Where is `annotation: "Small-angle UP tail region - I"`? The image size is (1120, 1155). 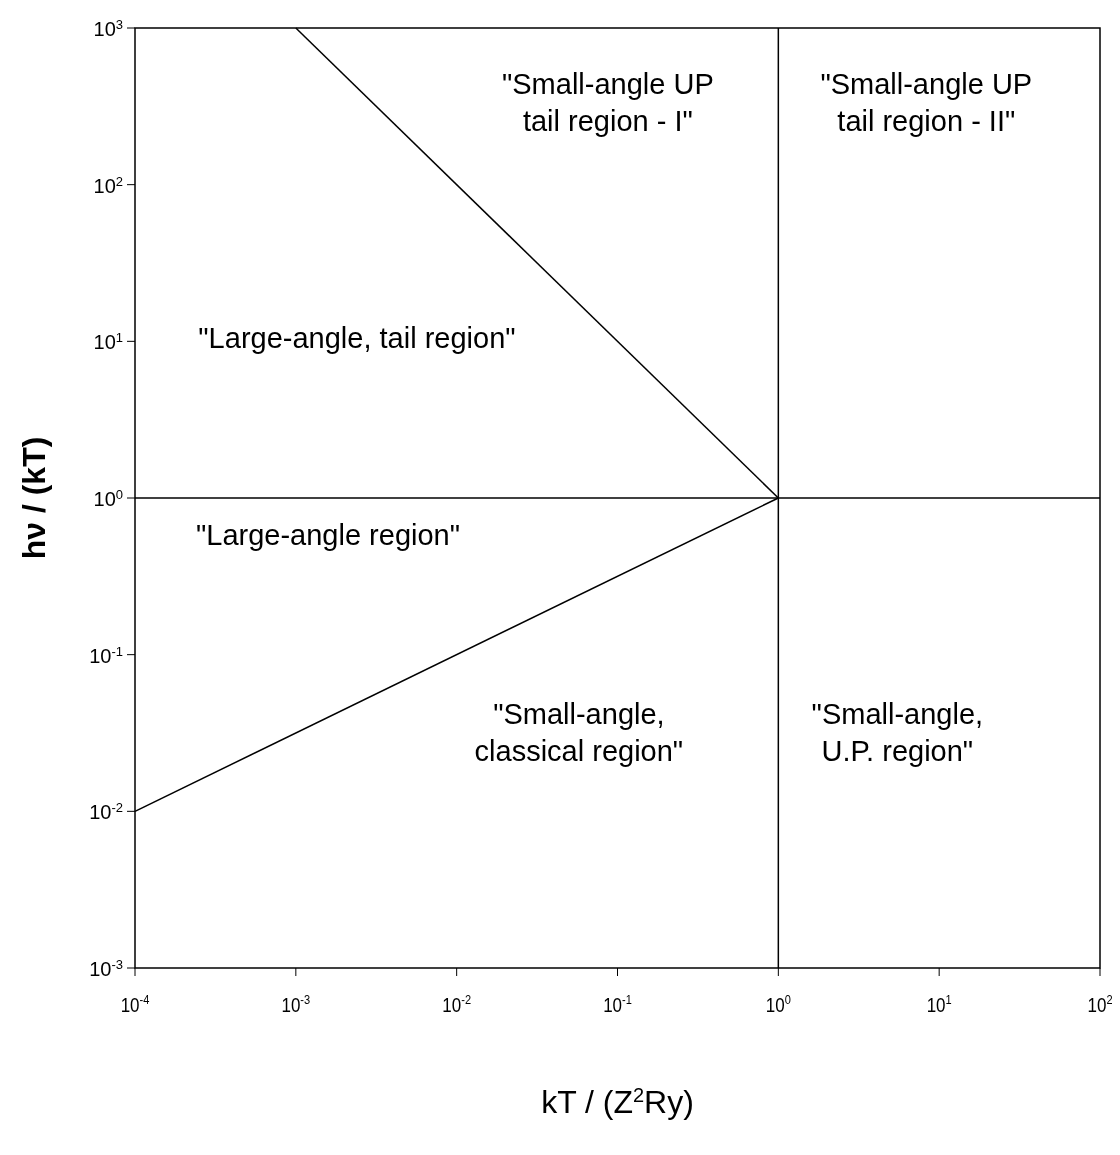
annotation: "Small-angle UP tail region - I" is located at coordinates (607, 102).